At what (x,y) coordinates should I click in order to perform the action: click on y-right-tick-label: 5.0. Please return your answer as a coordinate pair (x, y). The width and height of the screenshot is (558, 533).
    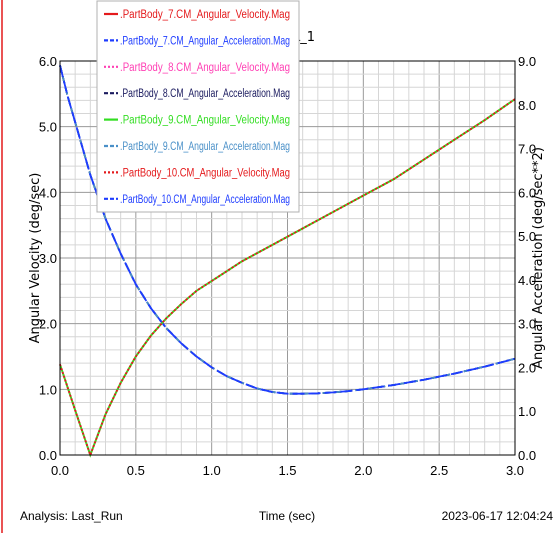
    Looking at the image, I should click on (527, 236).